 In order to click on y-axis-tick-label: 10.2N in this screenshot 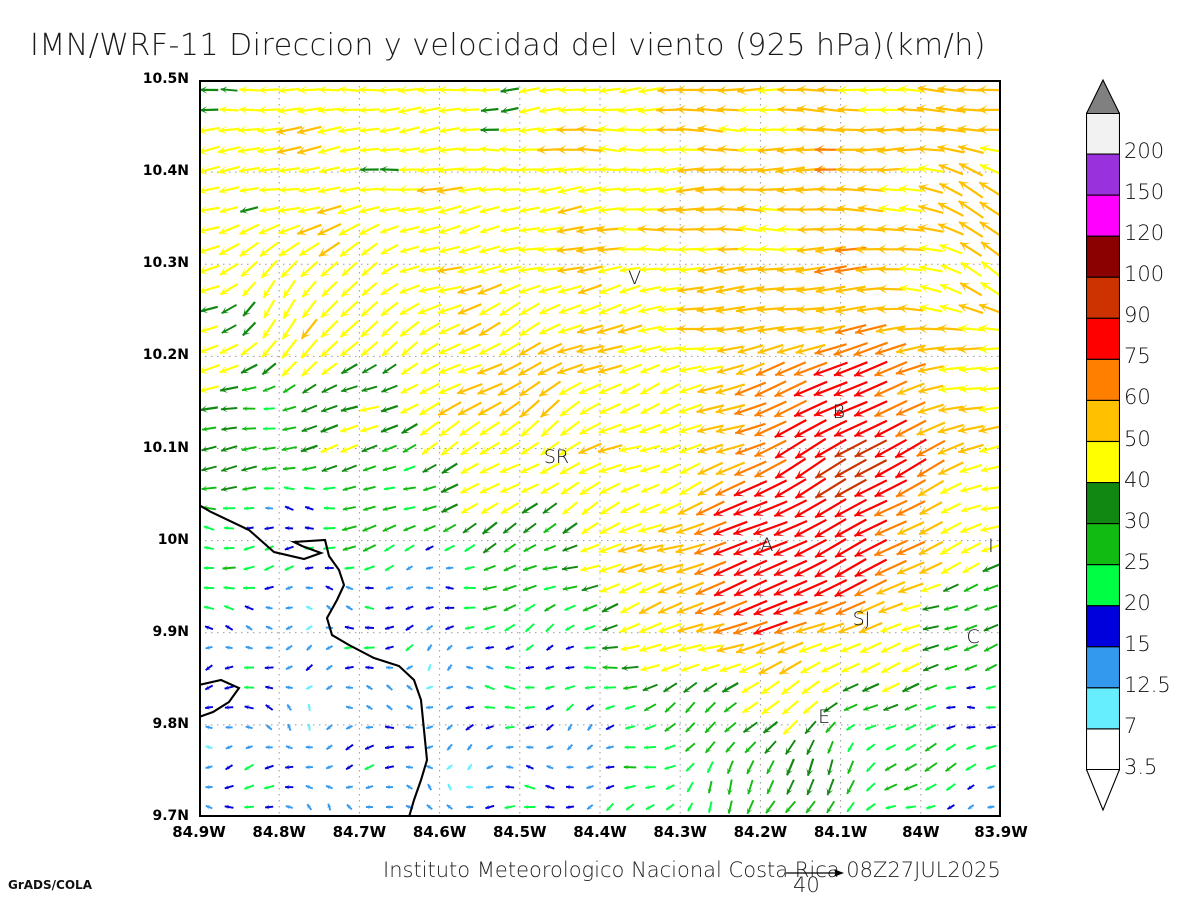, I will do `click(165, 355)`.